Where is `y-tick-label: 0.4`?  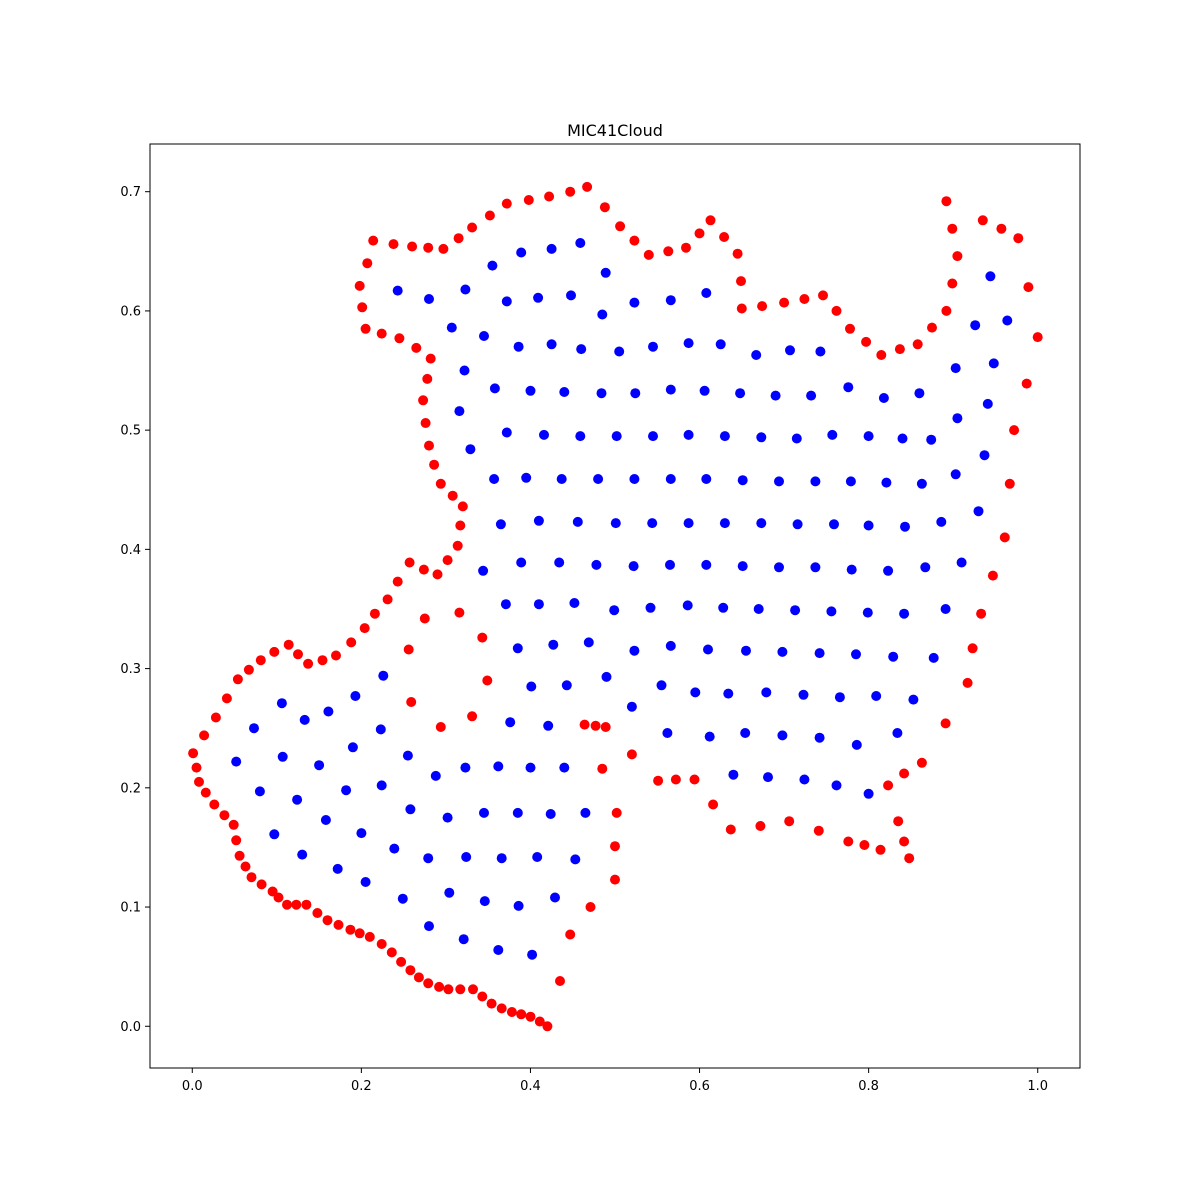
y-tick-label: 0.4 is located at coordinates (130, 550).